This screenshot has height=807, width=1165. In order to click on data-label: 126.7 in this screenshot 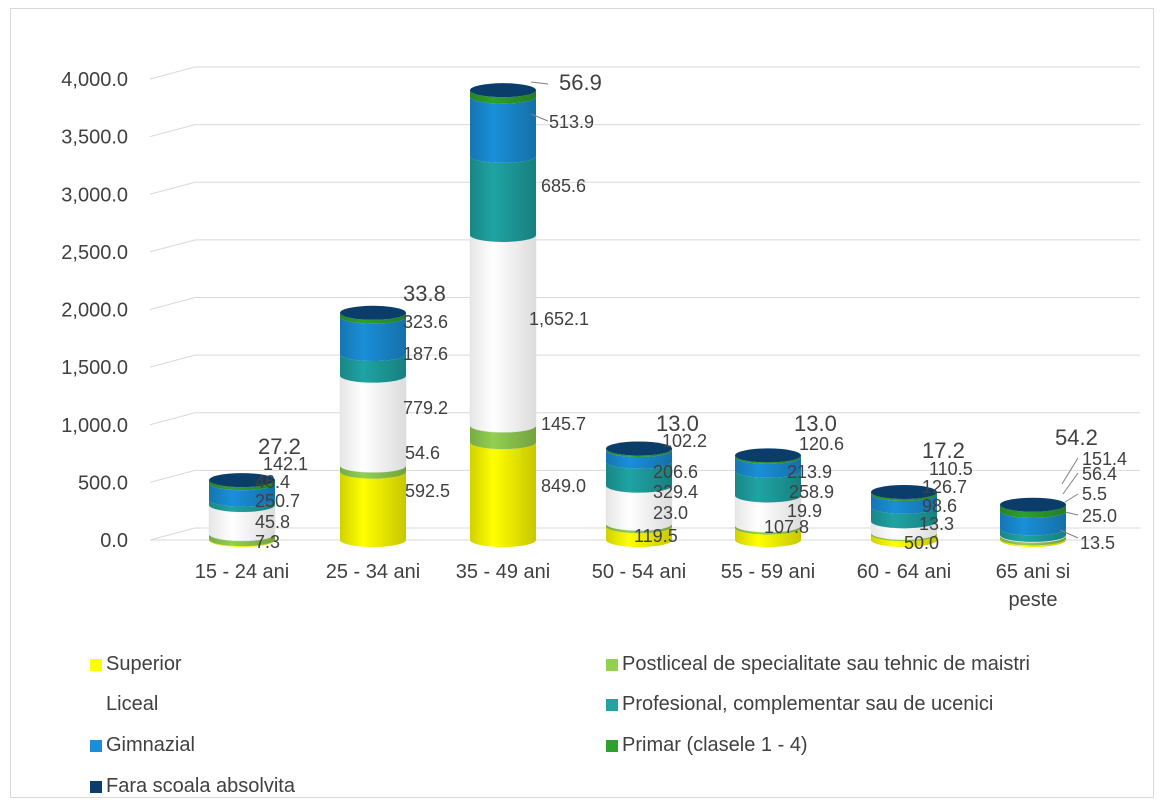, I will do `click(944, 487)`.